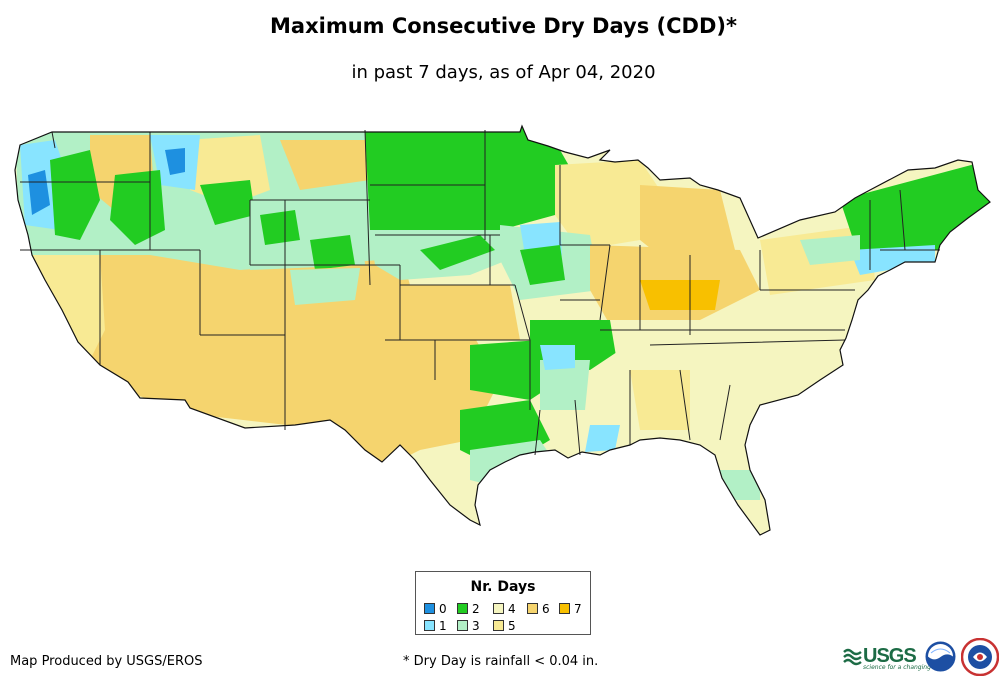  I want to click on legend-entry: 7, so click(570, 608).